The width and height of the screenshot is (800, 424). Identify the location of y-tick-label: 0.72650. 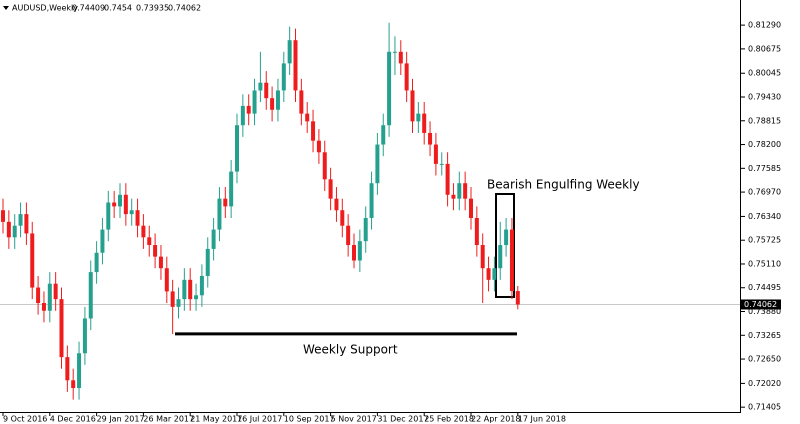
(764, 359).